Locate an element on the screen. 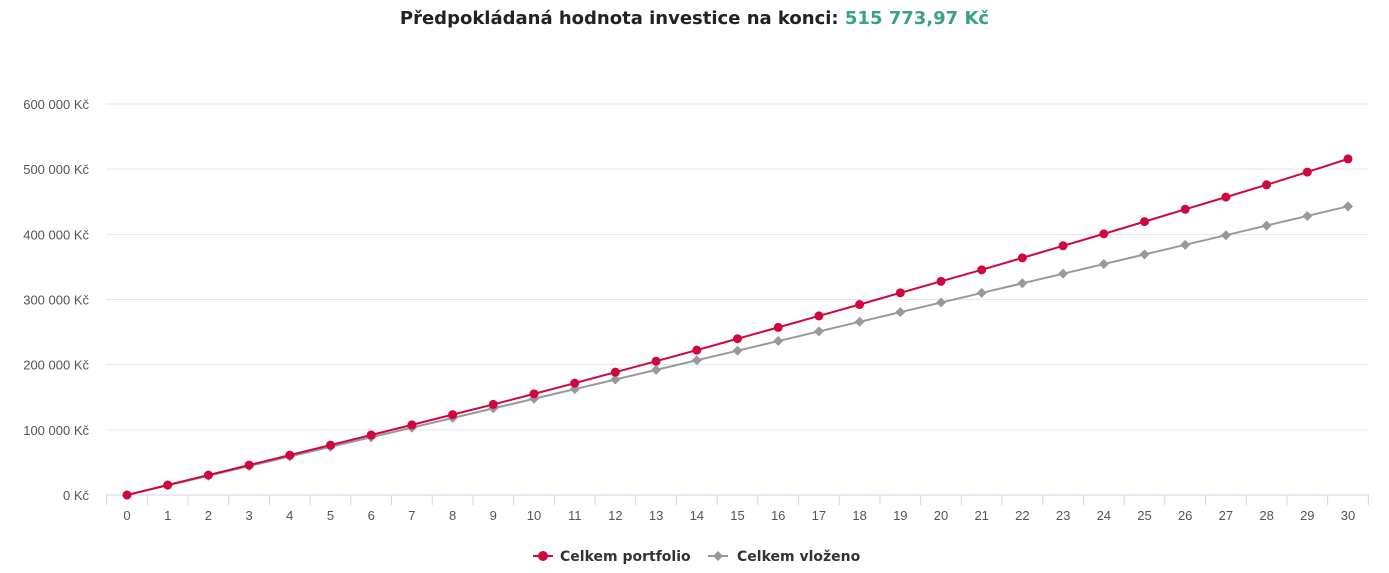 Image resolution: width=1389 pixels, height=573 pixels. legend-item-invested: Celkem vloženo is located at coordinates (784, 557).